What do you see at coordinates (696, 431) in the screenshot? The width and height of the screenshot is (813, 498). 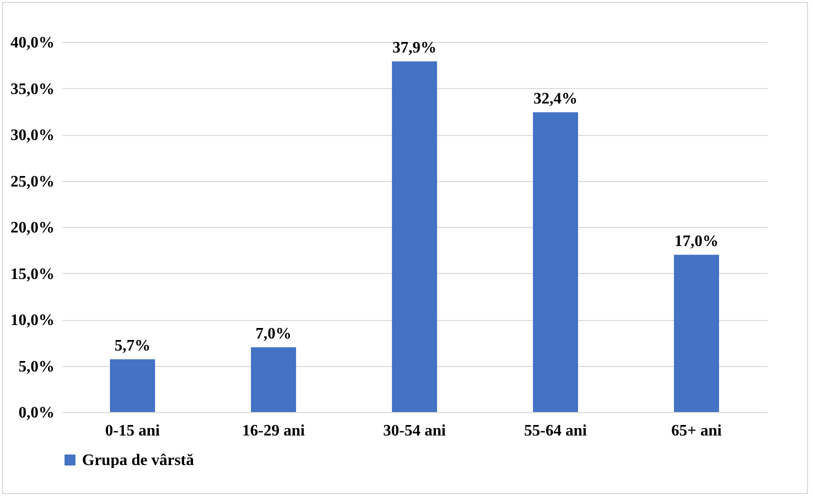 I see `x-tick-label: 65+ ani` at bounding box center [696, 431].